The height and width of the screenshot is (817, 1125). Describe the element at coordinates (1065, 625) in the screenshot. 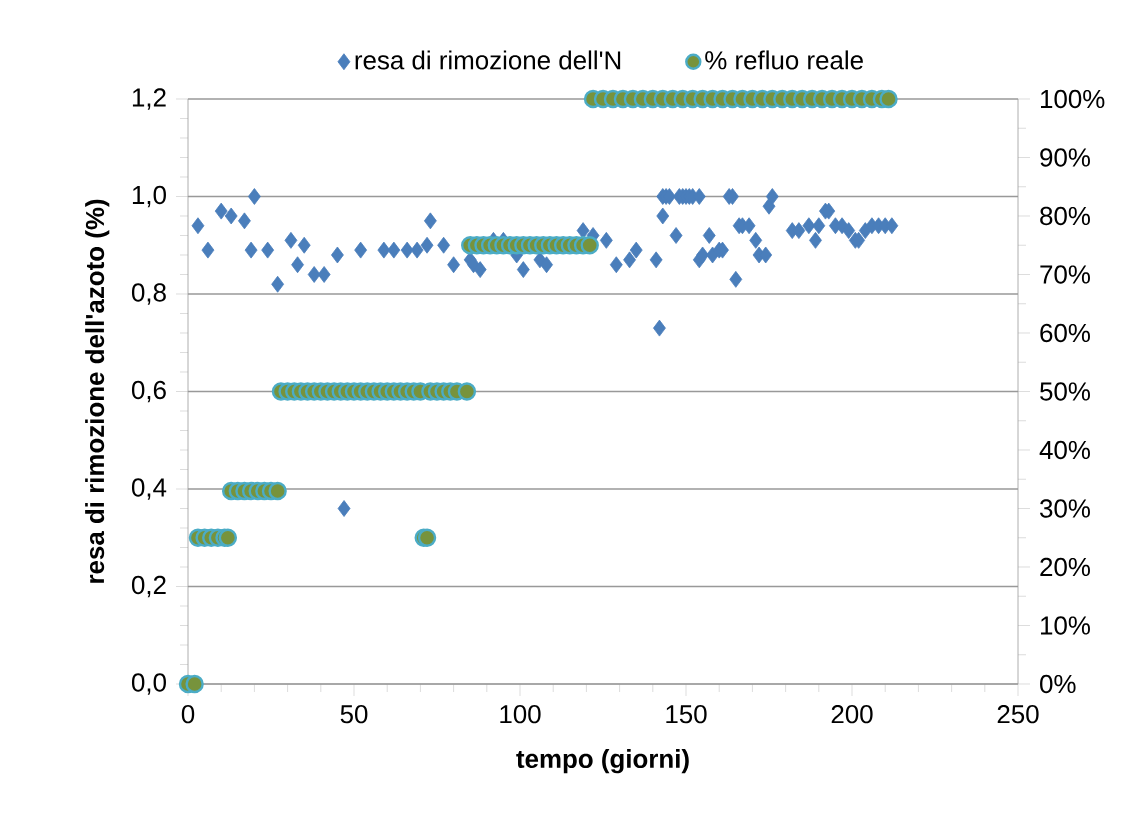

I see `y2-tick-label: 10%` at that location.